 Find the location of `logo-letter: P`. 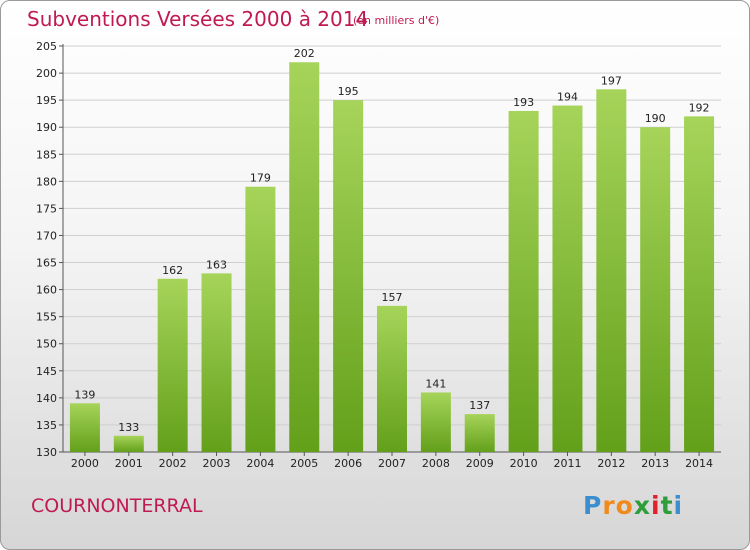

logo-letter: P is located at coordinates (593, 505).